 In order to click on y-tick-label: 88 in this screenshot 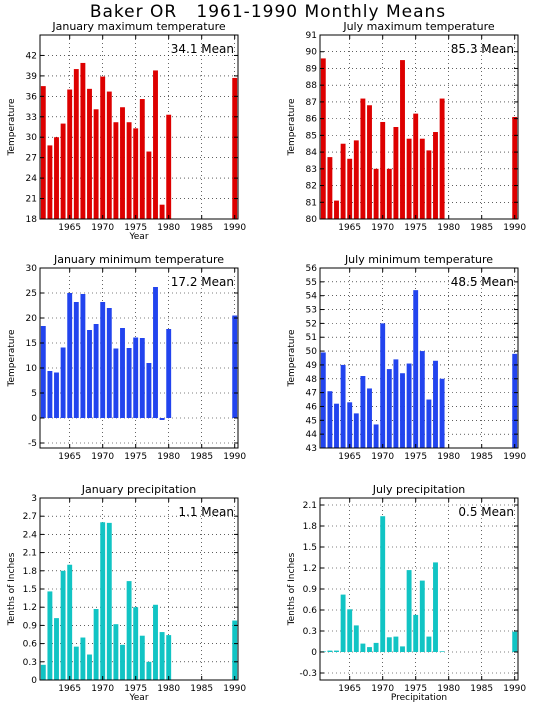, I will do `click(312, 86)`.